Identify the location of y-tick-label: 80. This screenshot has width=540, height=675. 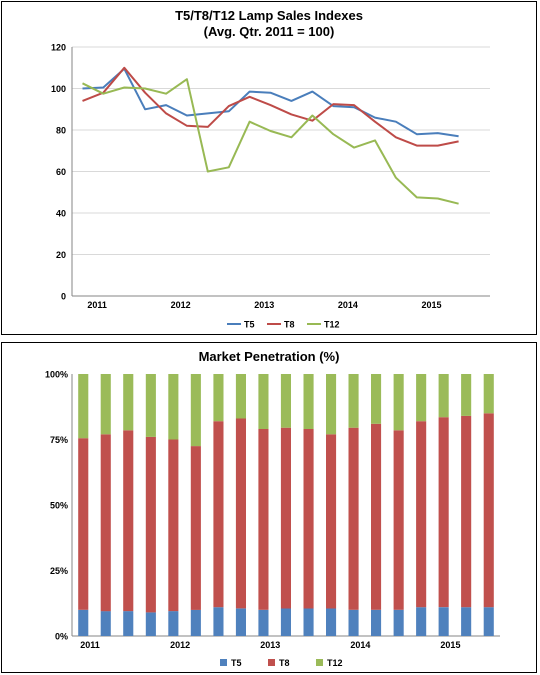
(61, 131).